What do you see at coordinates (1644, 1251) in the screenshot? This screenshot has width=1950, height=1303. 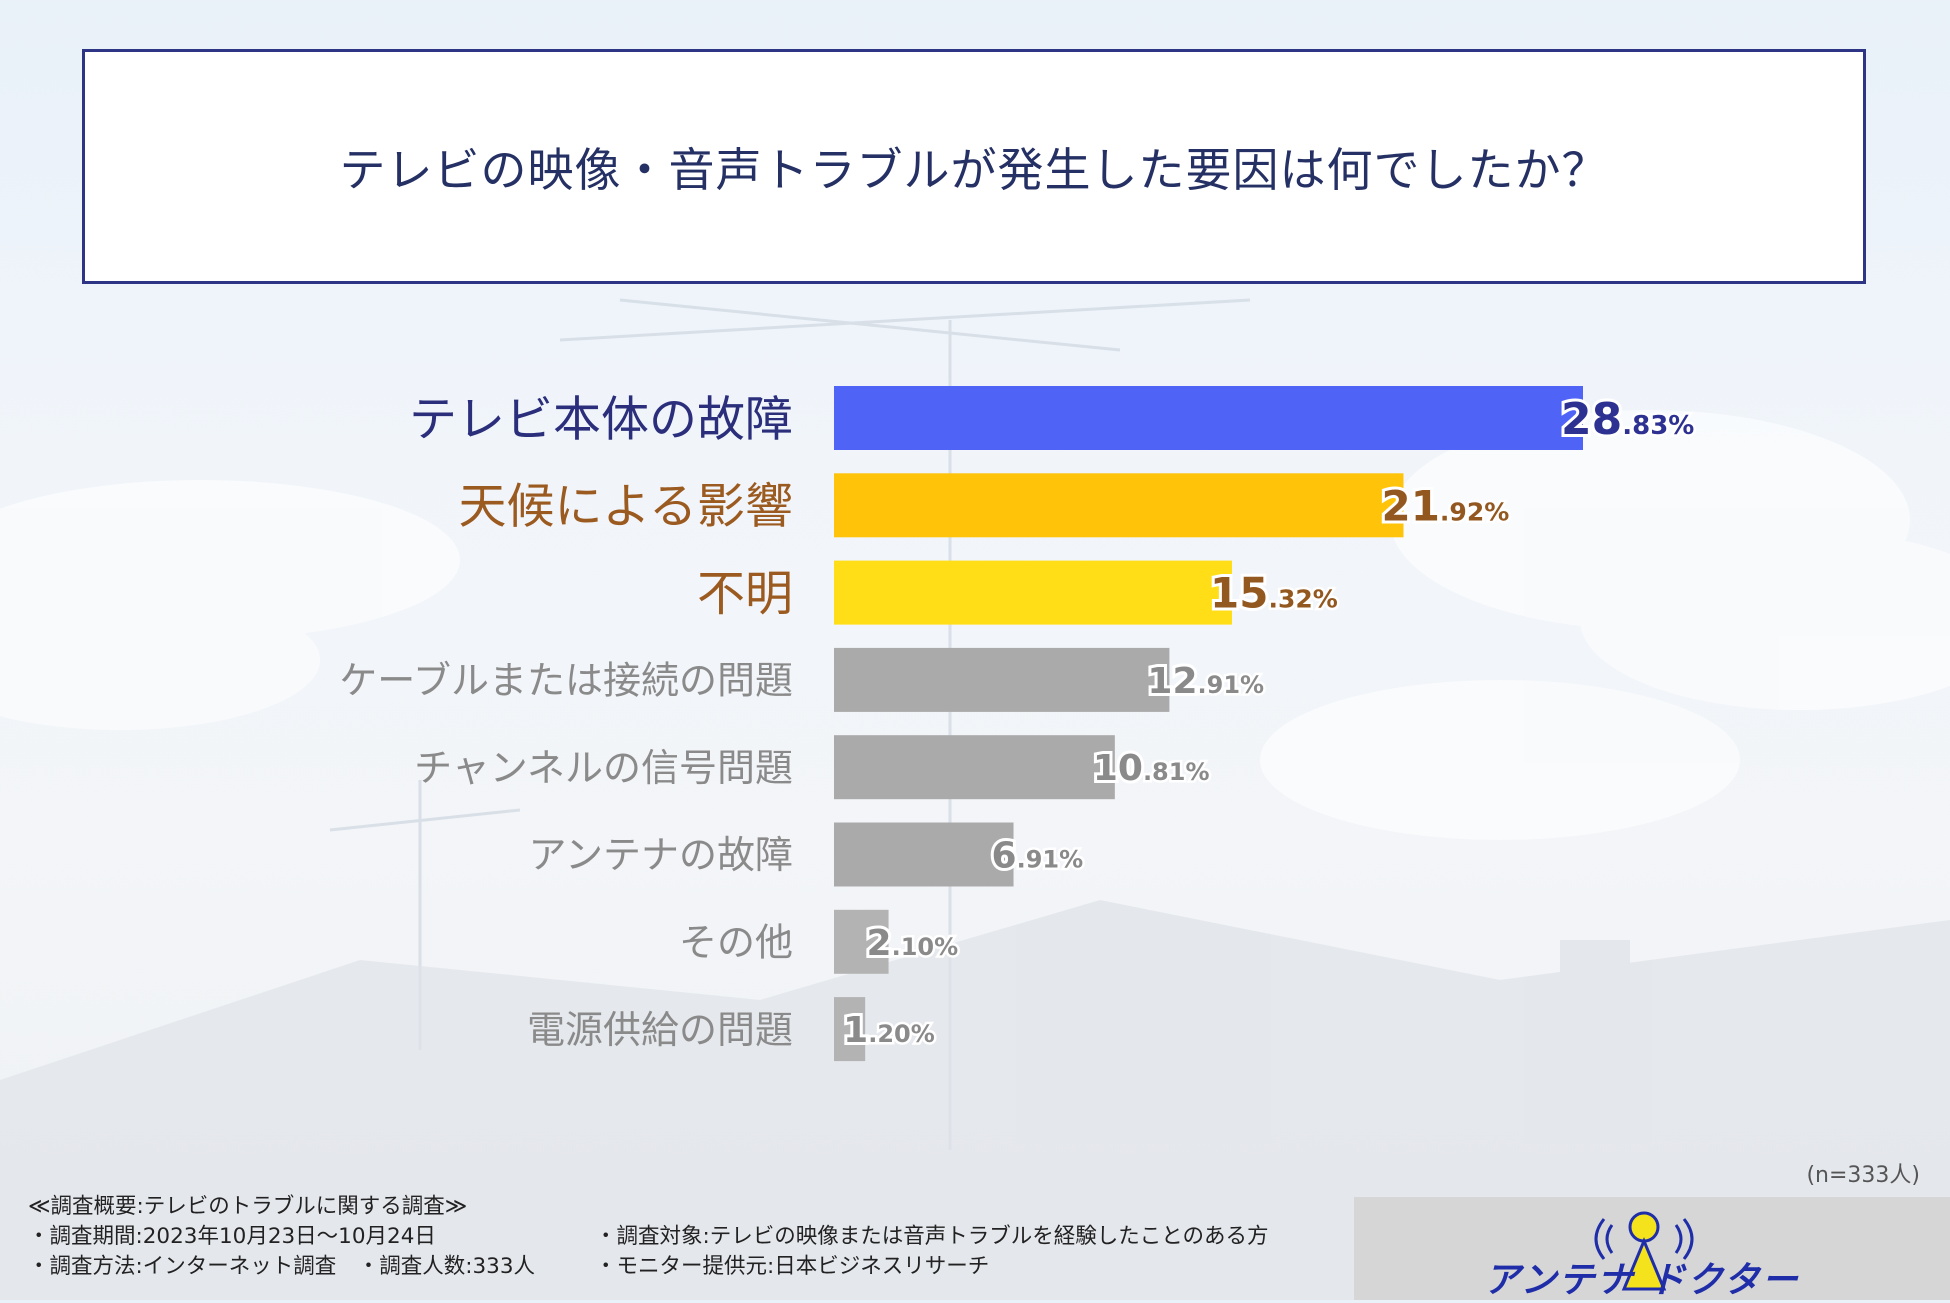 I see `antenna-mascot-icon` at bounding box center [1644, 1251].